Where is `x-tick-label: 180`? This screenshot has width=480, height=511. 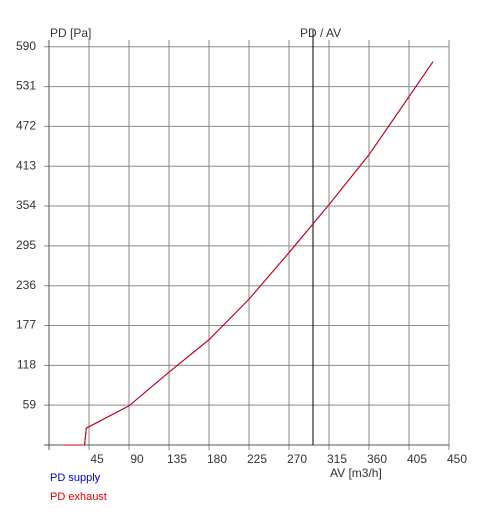
x-tick-label: 180 is located at coordinates (217, 459).